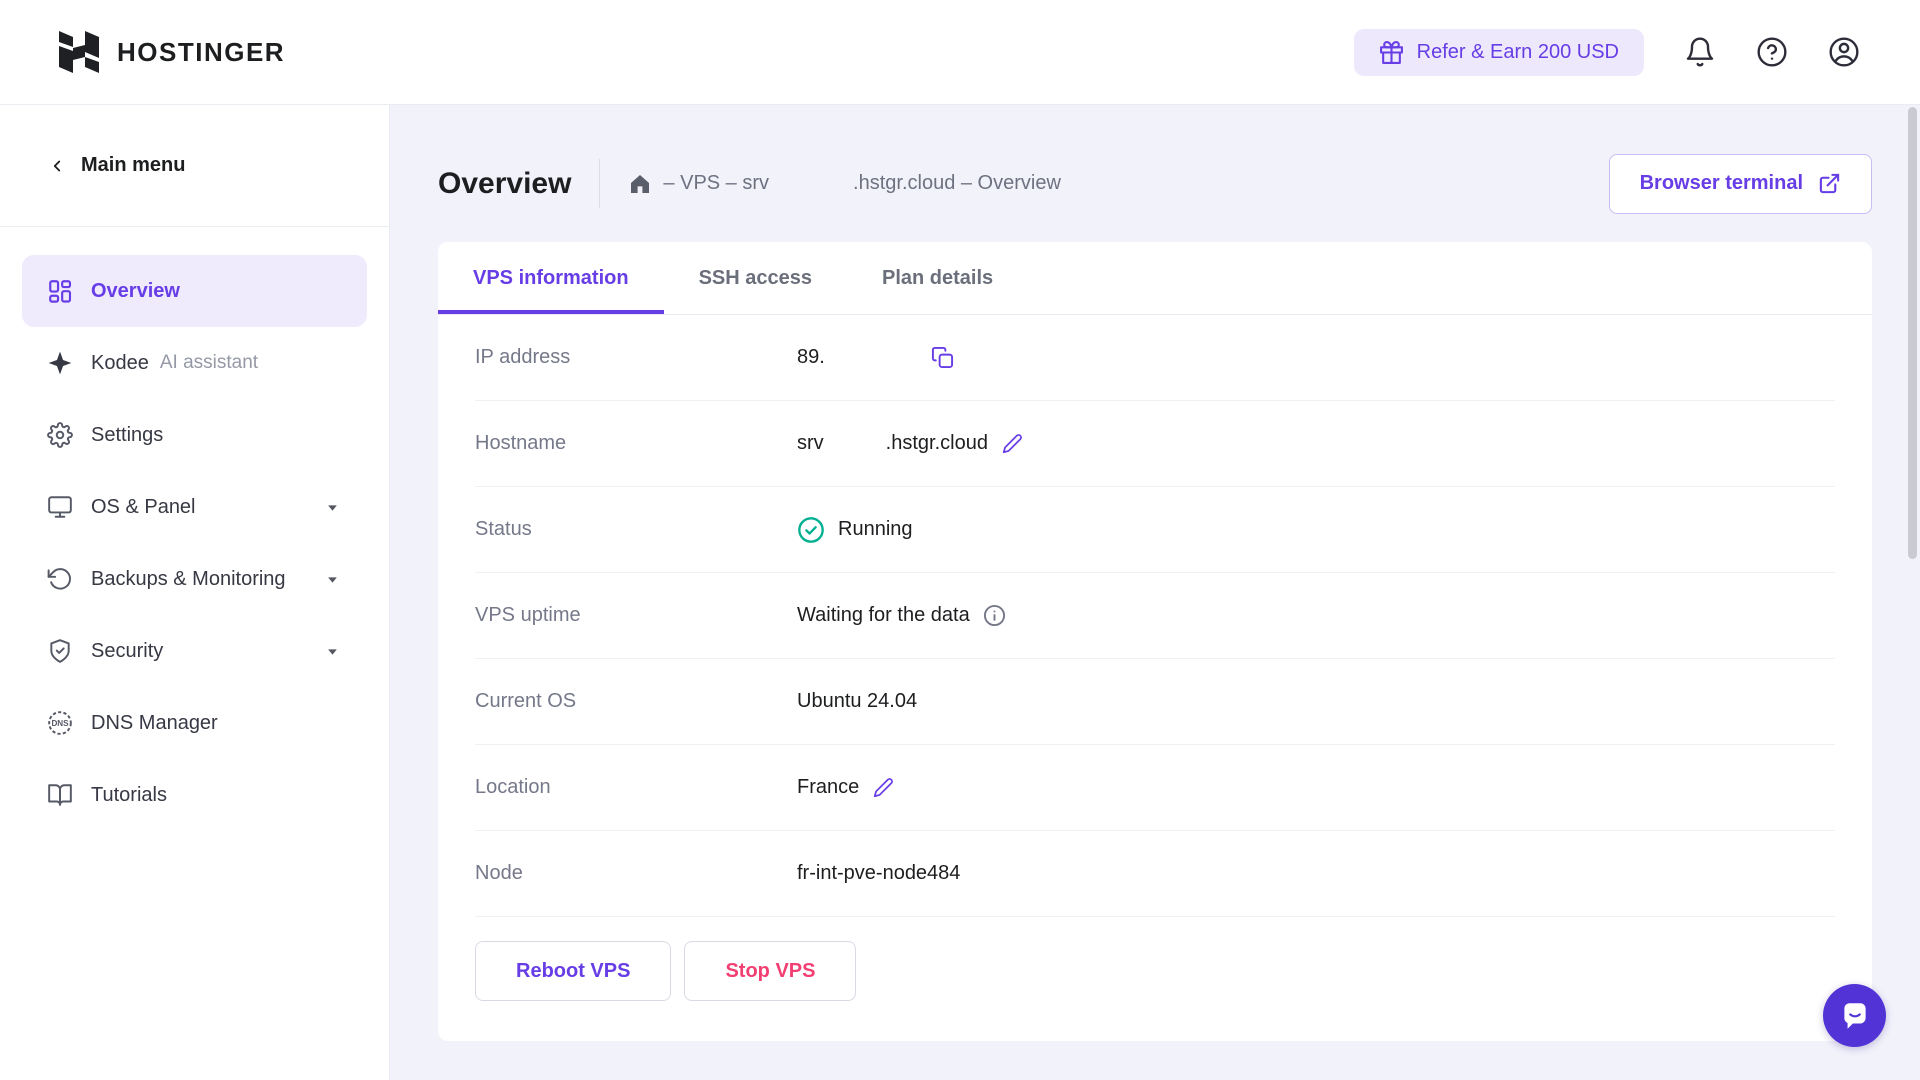  I want to click on svg-text: DNS, so click(60, 723).